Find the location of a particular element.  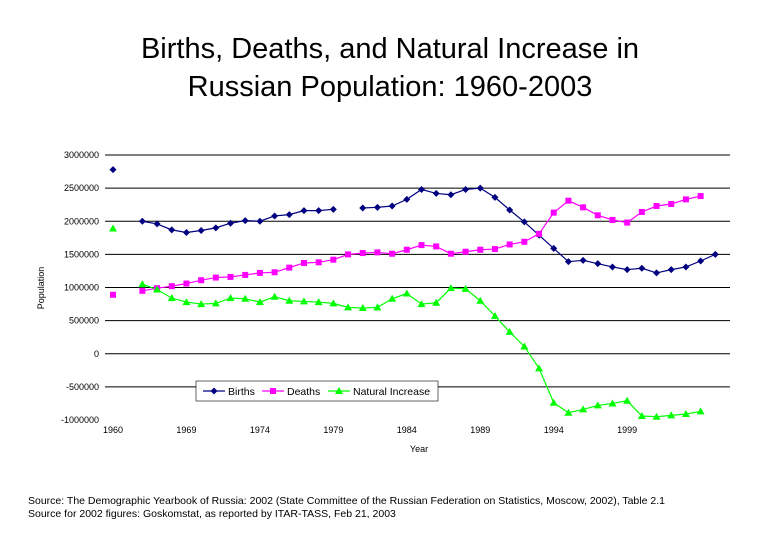

chart-title-line-2: Russian Population: 1960-2003 is located at coordinates (390, 87).